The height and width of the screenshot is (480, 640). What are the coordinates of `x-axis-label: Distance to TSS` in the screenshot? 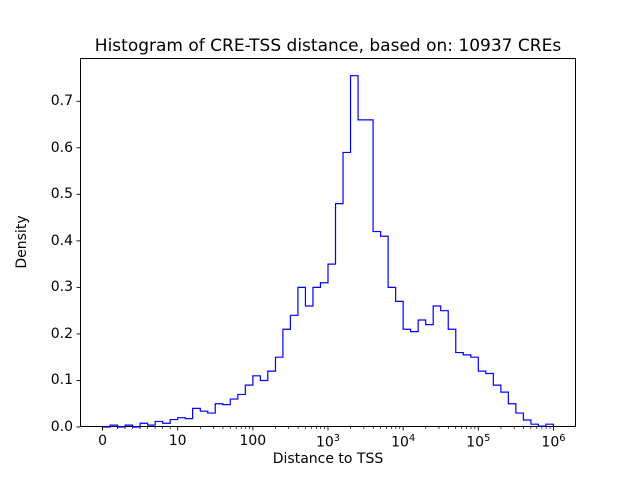 It's located at (328, 459).